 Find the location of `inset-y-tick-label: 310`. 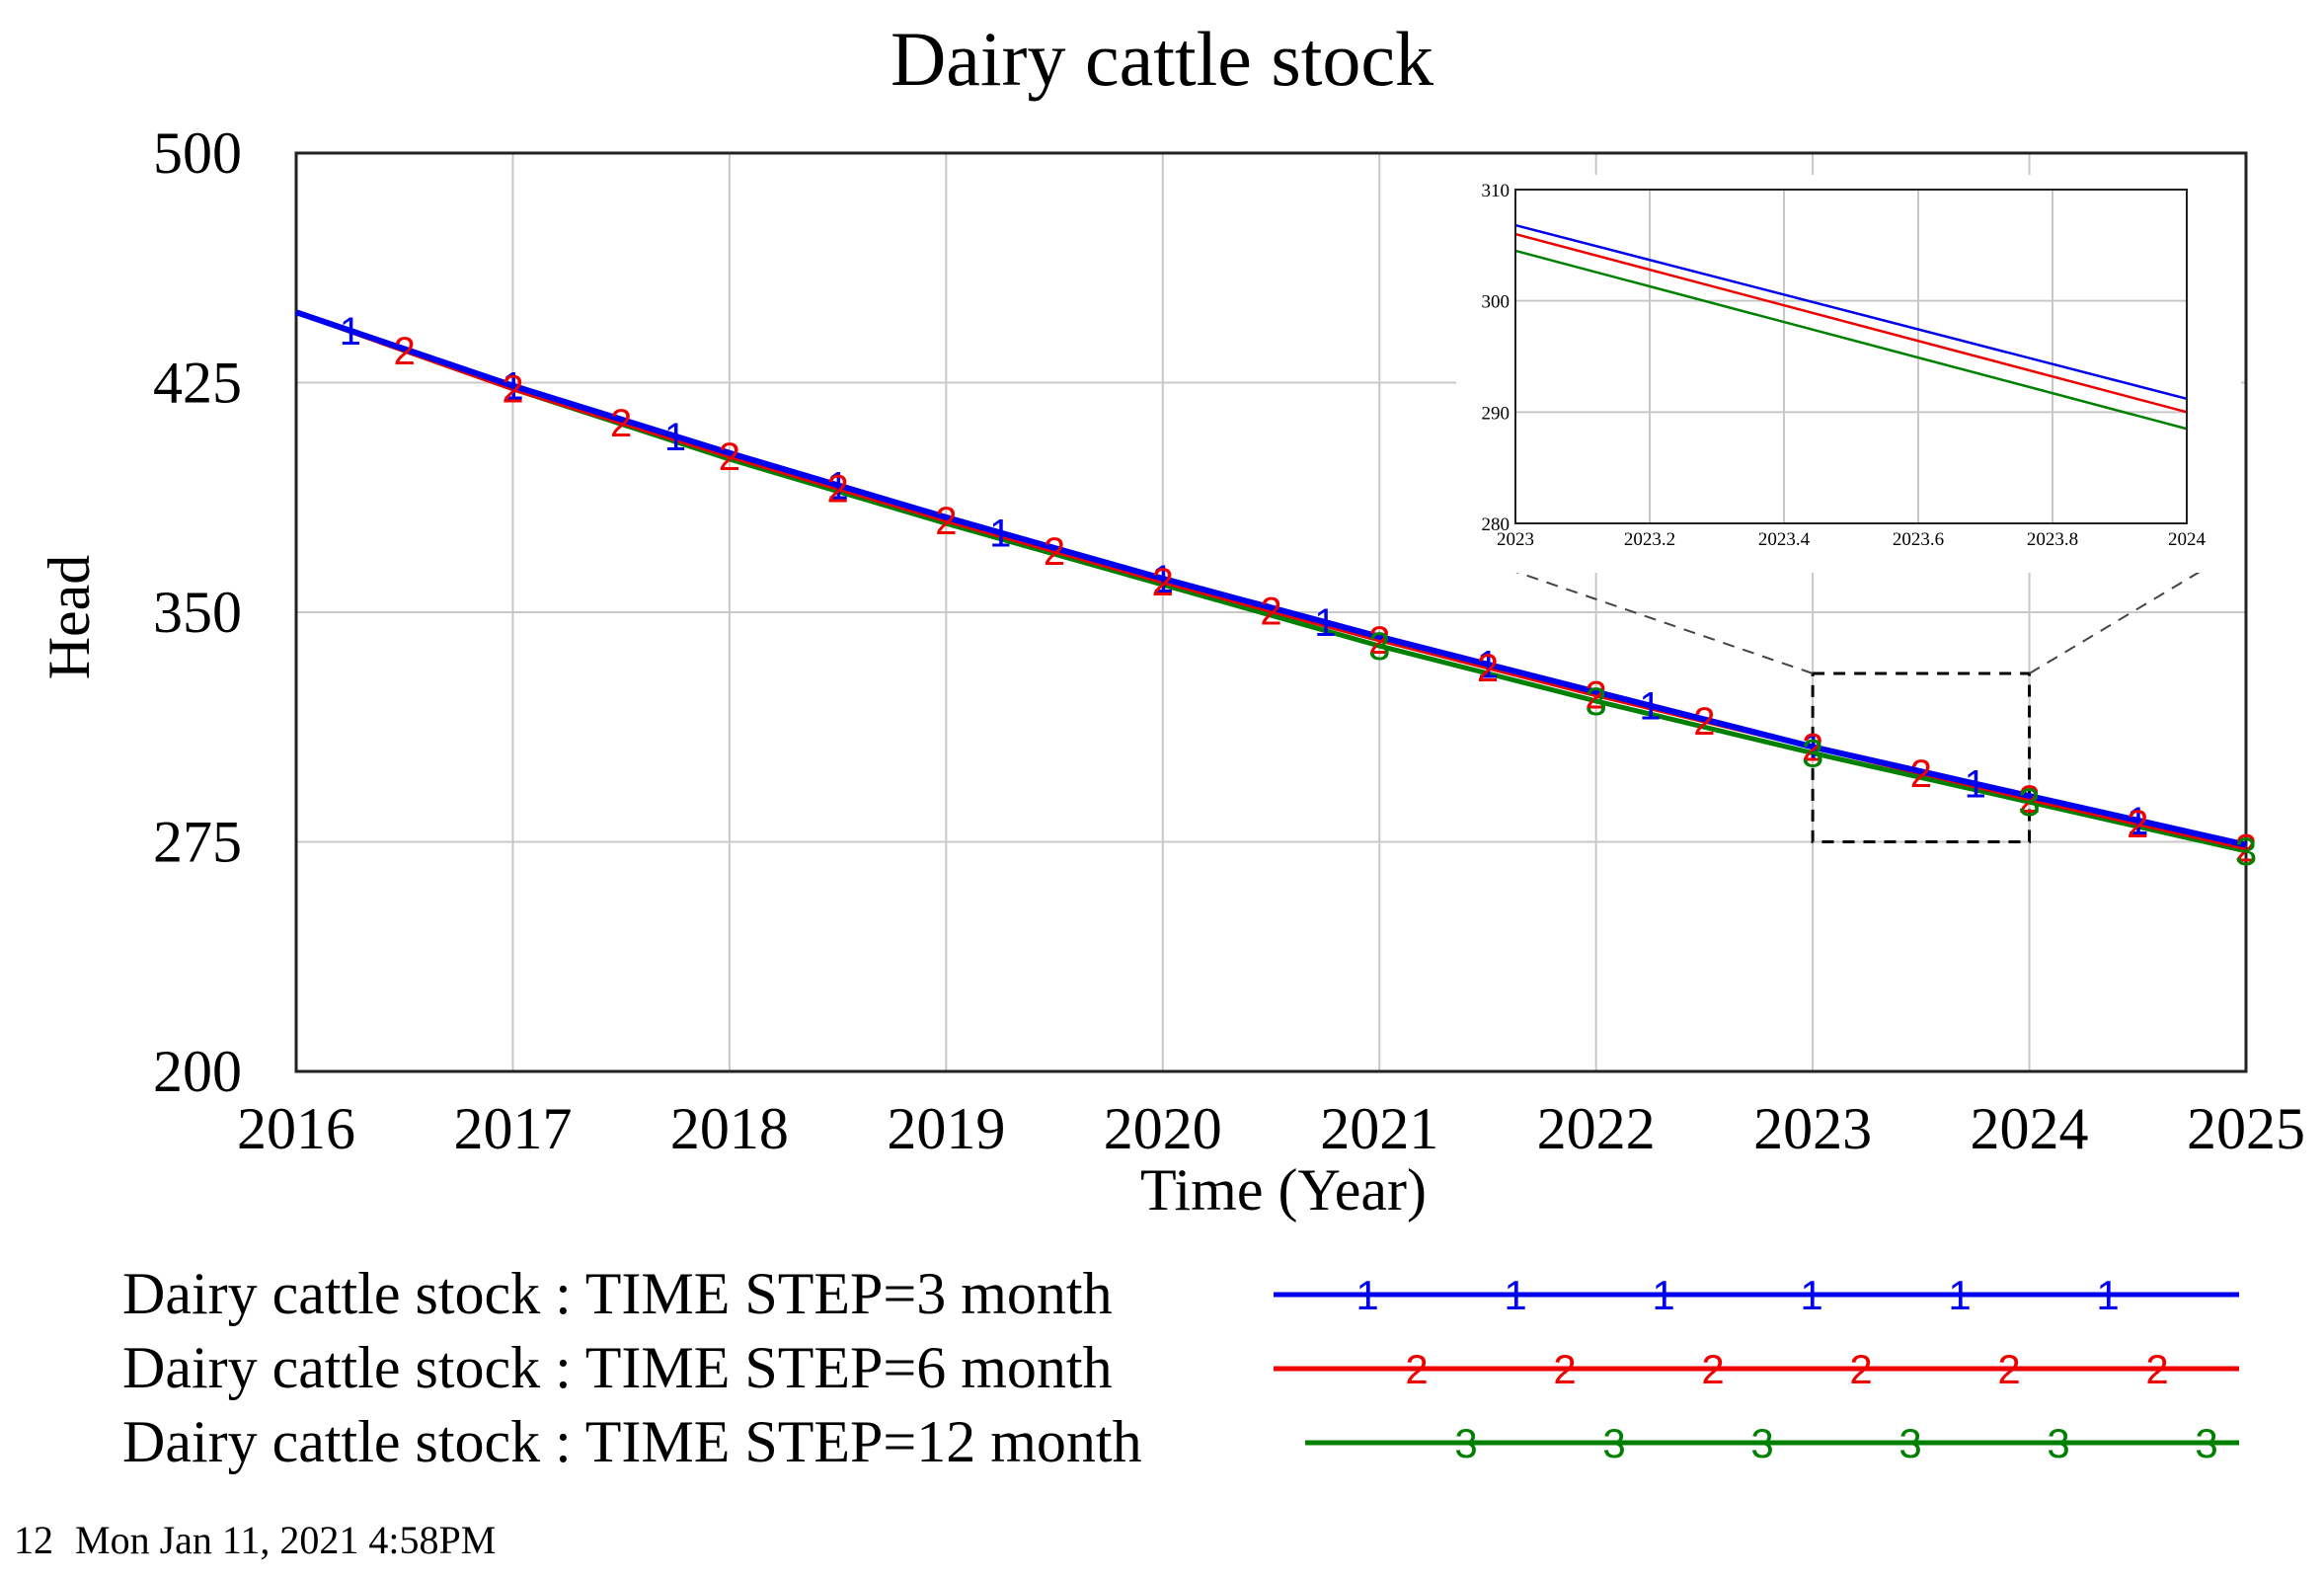

inset-y-tick-label: 310 is located at coordinates (1496, 191).